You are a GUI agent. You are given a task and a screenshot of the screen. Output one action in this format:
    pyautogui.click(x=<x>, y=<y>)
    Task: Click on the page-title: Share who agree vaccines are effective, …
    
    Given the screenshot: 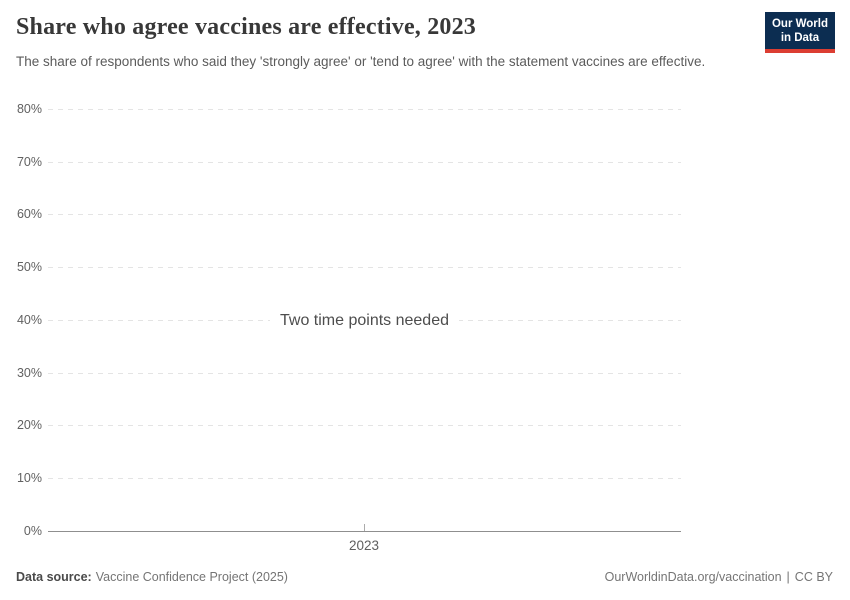 What is the action you would take?
    pyautogui.click(x=246, y=27)
    